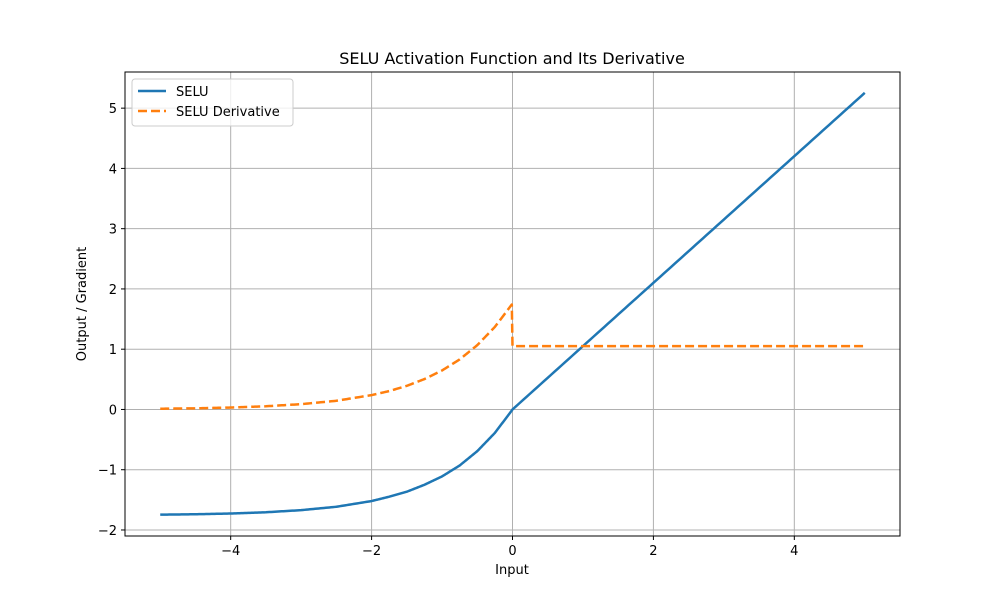 Image resolution: width=1000 pixels, height=600 pixels. I want to click on y-tick-label: 0, so click(113, 410).